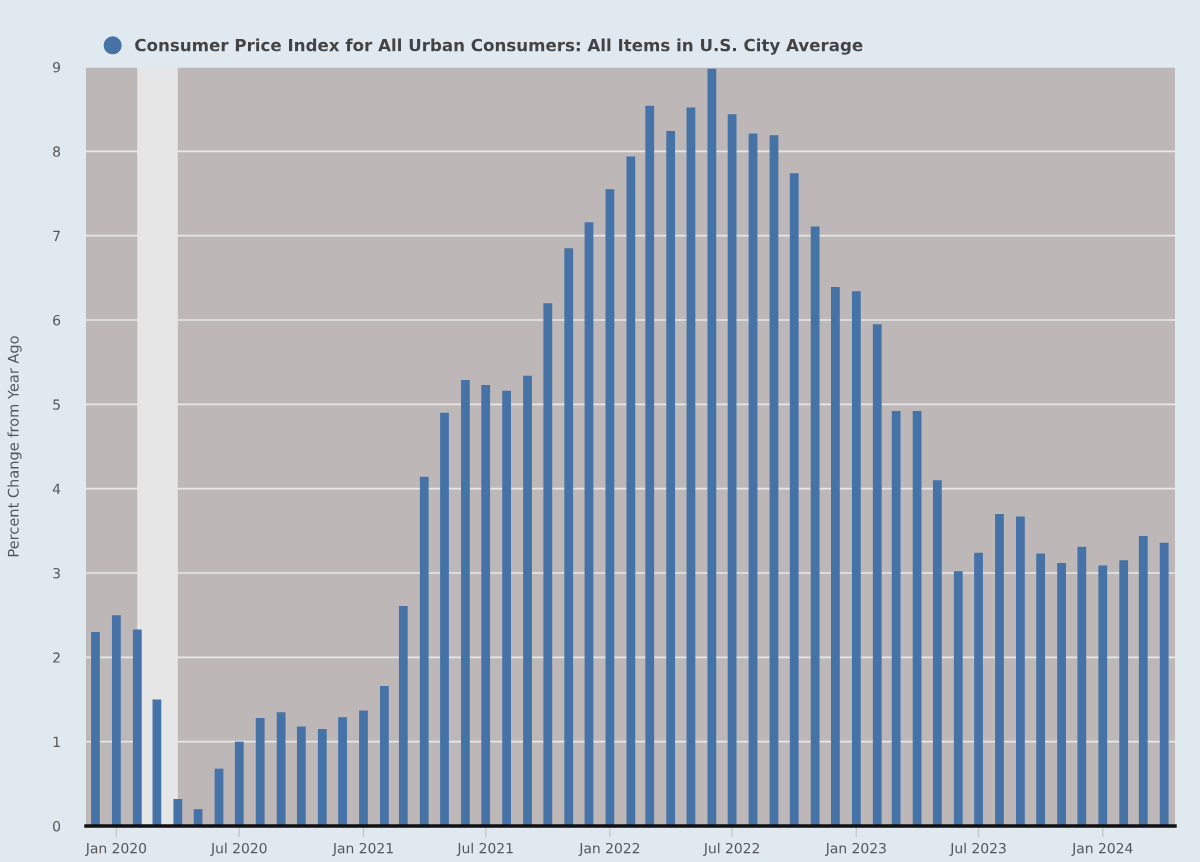 The image size is (1200, 862). What do you see at coordinates (57, 151) in the screenshot?
I see `y-tick-label: 8` at bounding box center [57, 151].